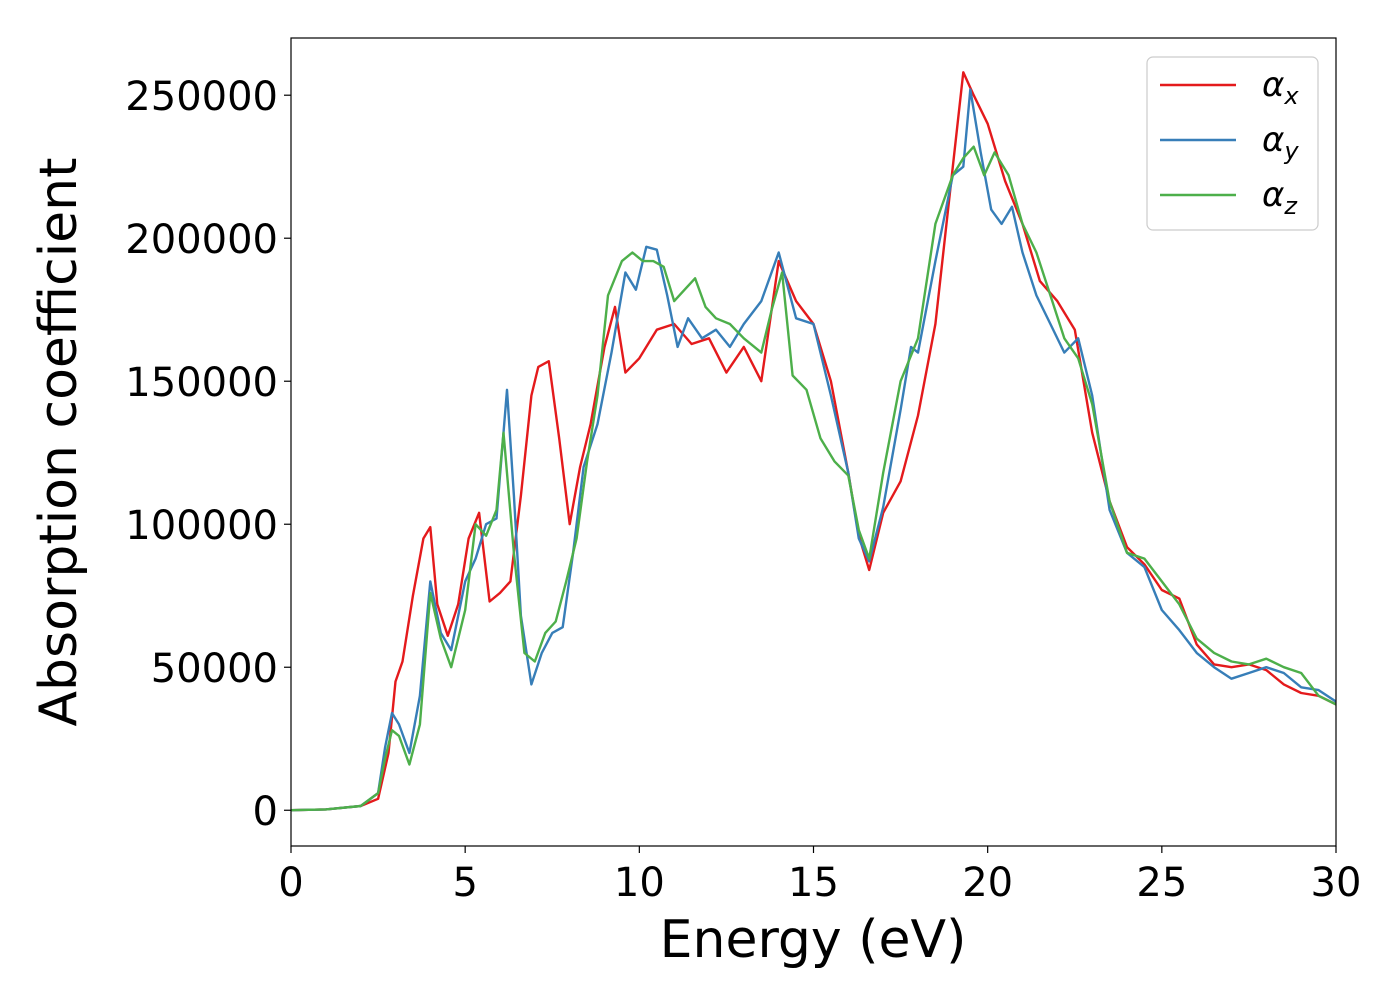  Describe the element at coordinates (265, 812) in the screenshot. I see `y-tick-label: 0` at that location.